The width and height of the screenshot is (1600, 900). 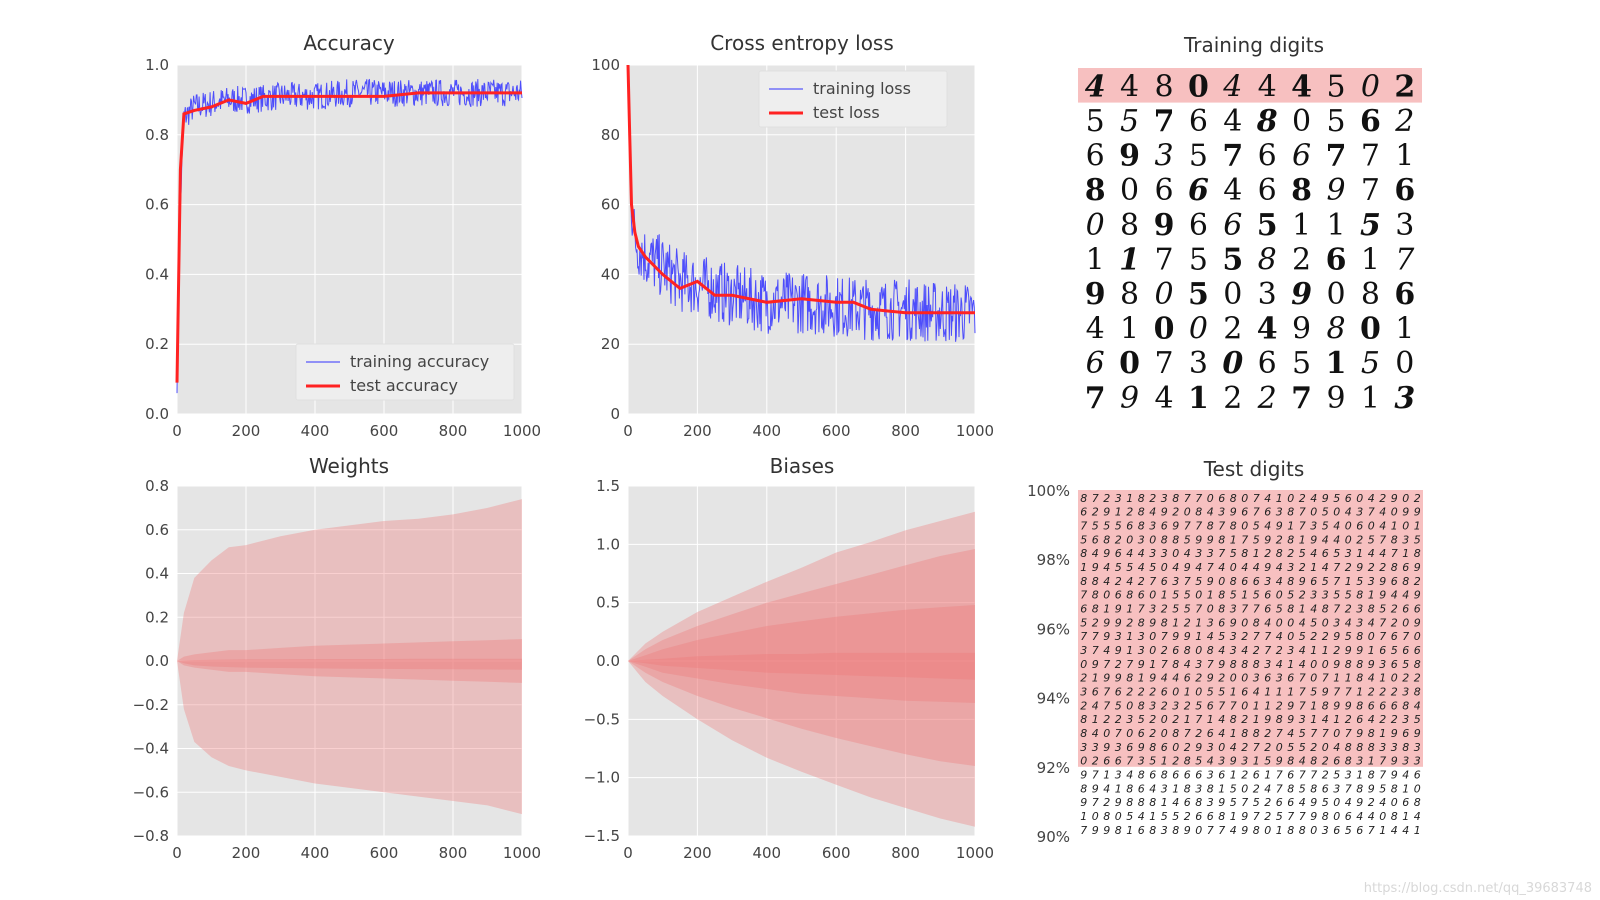 What do you see at coordinates (697, 431) in the screenshot?
I see `x-tick-label: 200` at bounding box center [697, 431].